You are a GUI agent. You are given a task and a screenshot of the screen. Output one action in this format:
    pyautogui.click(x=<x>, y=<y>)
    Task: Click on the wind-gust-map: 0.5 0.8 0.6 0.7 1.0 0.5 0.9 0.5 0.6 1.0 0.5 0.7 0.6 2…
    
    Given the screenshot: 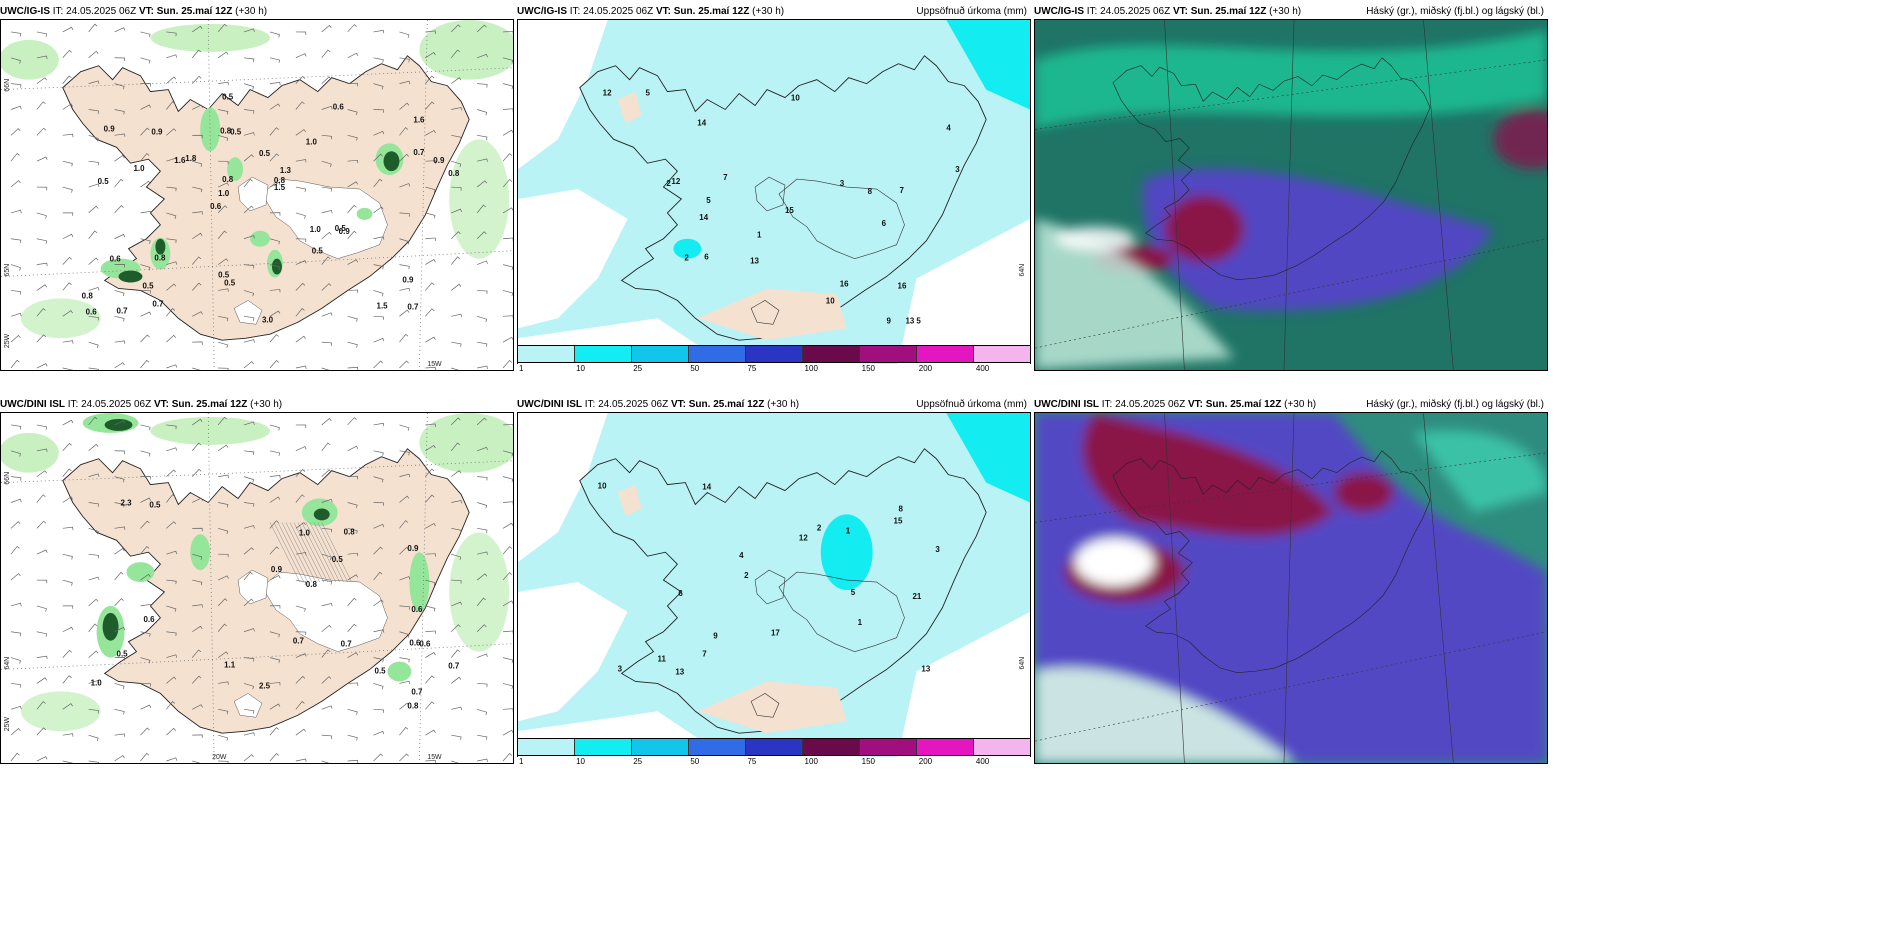 What is the action you would take?
    pyautogui.click(x=257, y=588)
    